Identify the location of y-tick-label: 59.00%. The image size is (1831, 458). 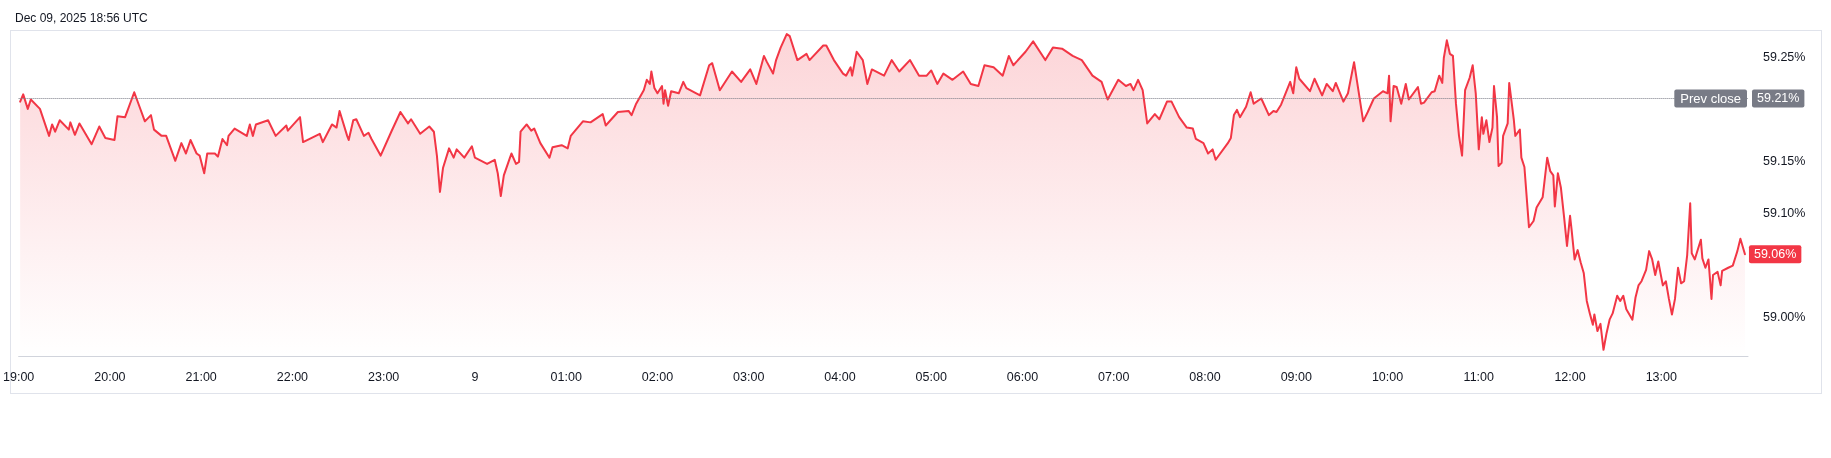
(1784, 316).